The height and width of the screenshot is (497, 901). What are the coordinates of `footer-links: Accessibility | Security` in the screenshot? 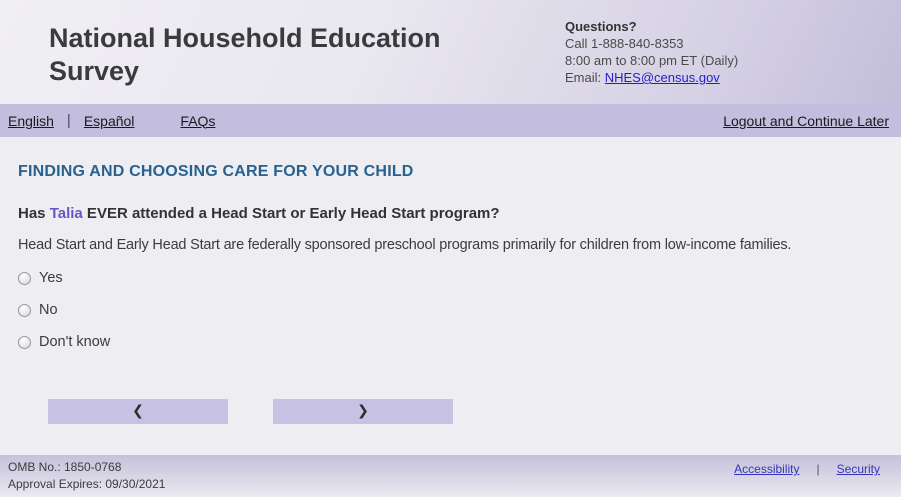 It's located at (807, 469).